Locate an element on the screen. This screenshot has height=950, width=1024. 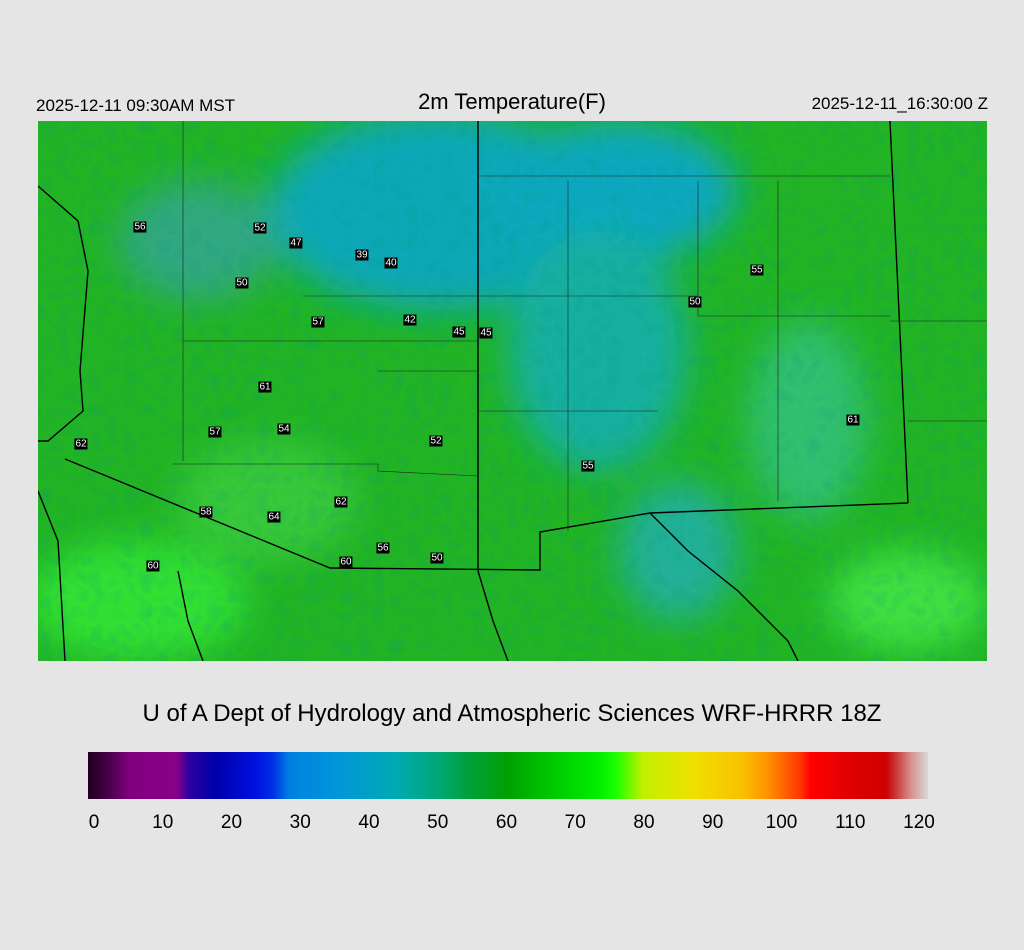
colorbar-tick-label: 70 is located at coordinates (575, 822).